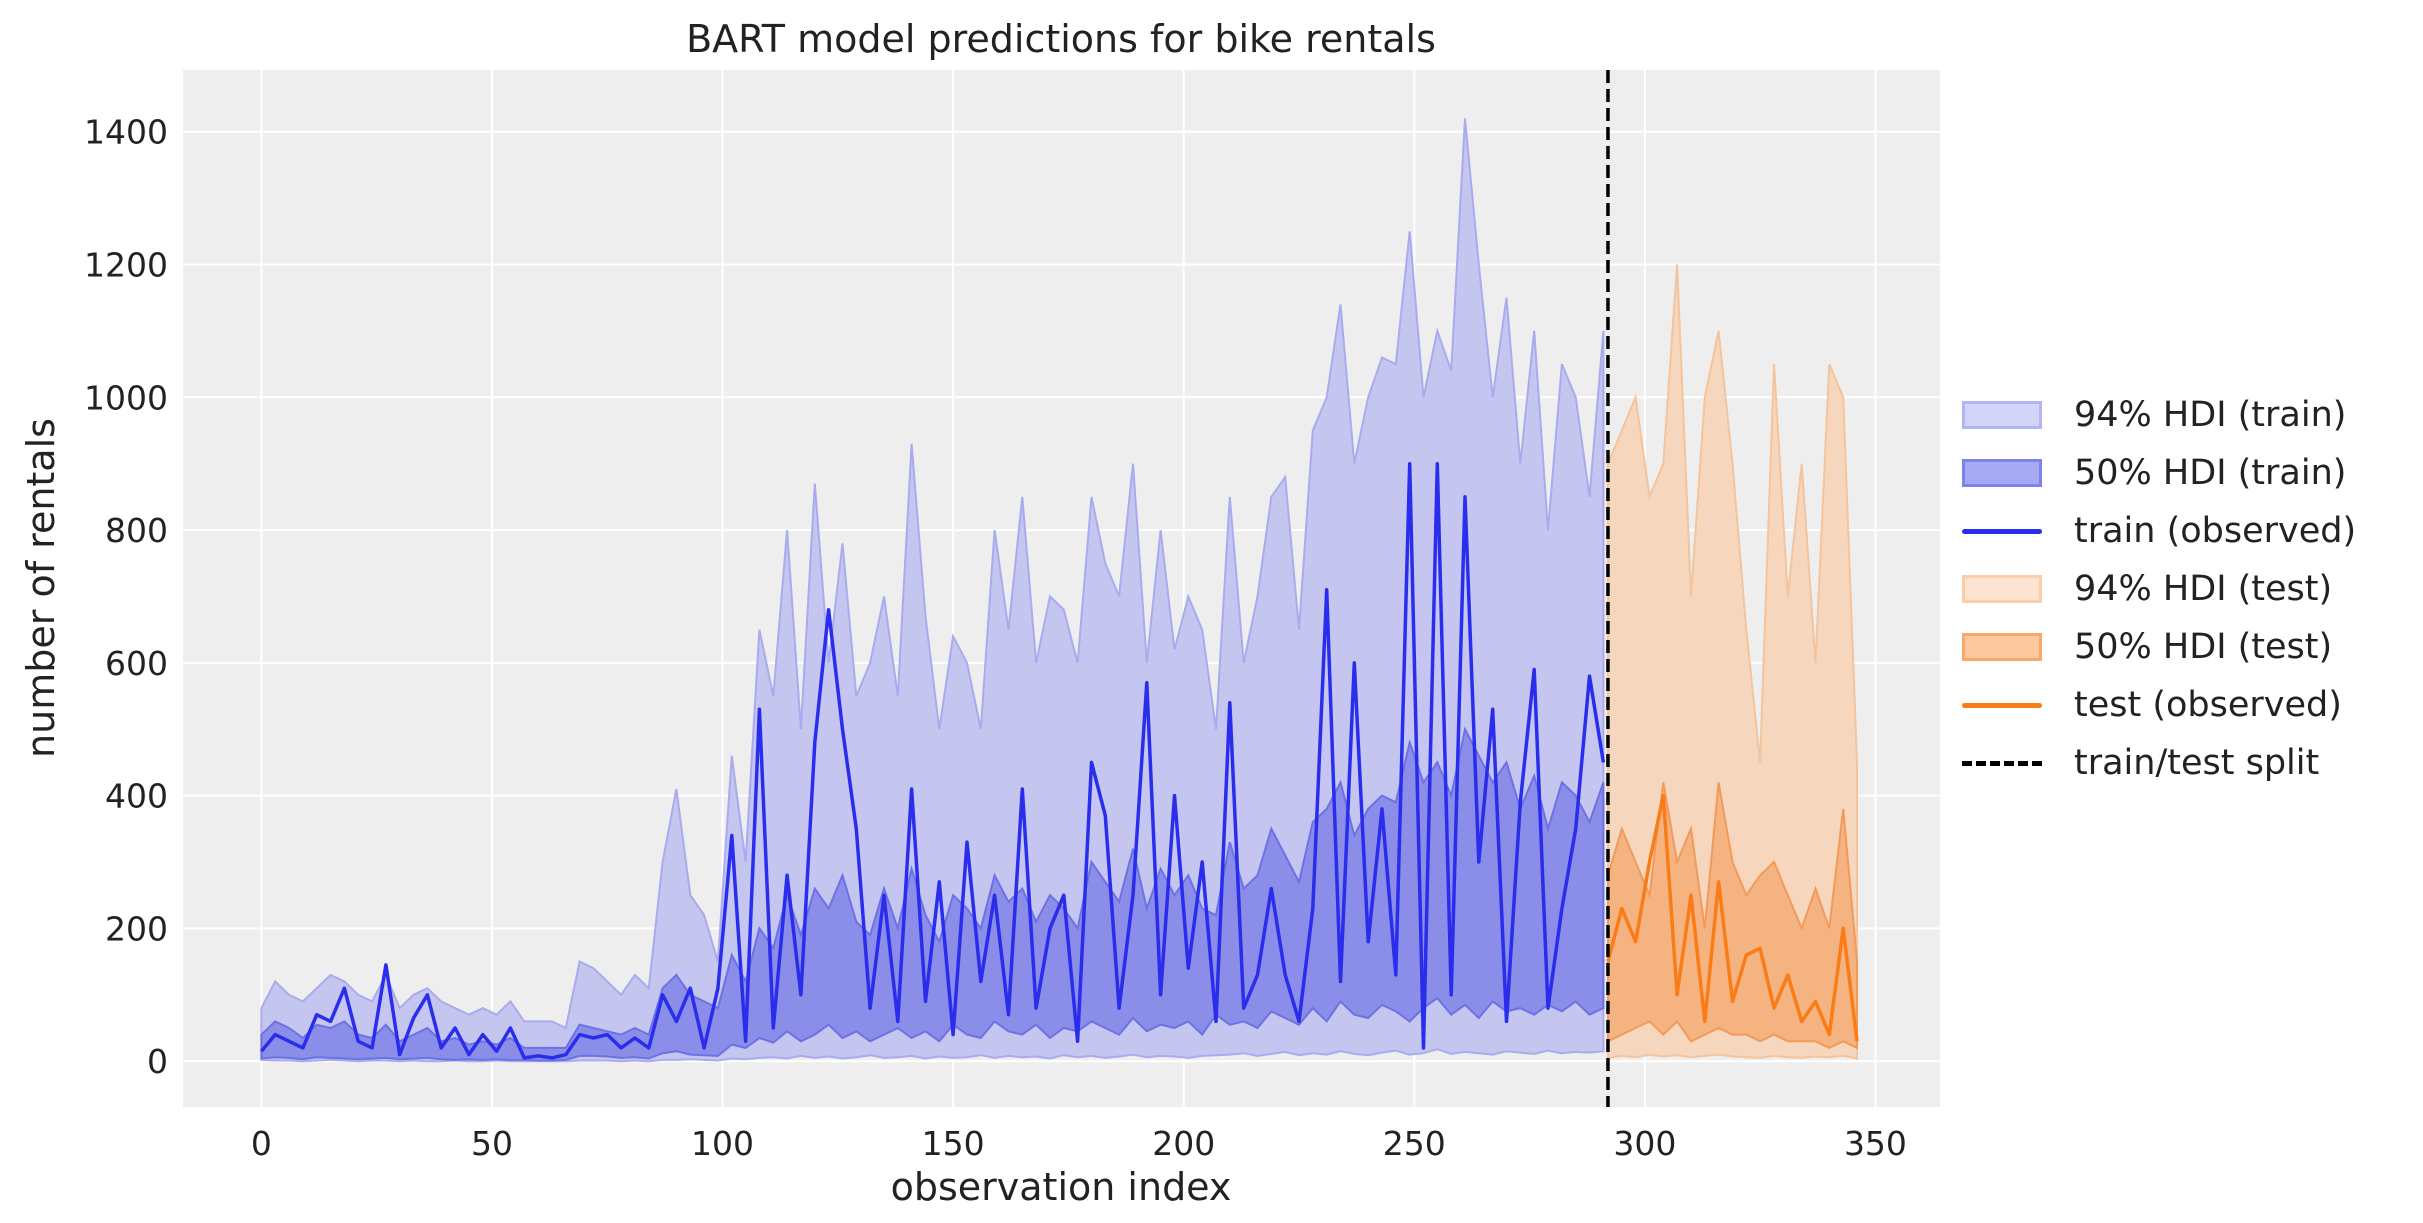 The height and width of the screenshot is (1223, 2423). What do you see at coordinates (2210, 473) in the screenshot?
I see `legend-label: 50% HDI (train)` at bounding box center [2210, 473].